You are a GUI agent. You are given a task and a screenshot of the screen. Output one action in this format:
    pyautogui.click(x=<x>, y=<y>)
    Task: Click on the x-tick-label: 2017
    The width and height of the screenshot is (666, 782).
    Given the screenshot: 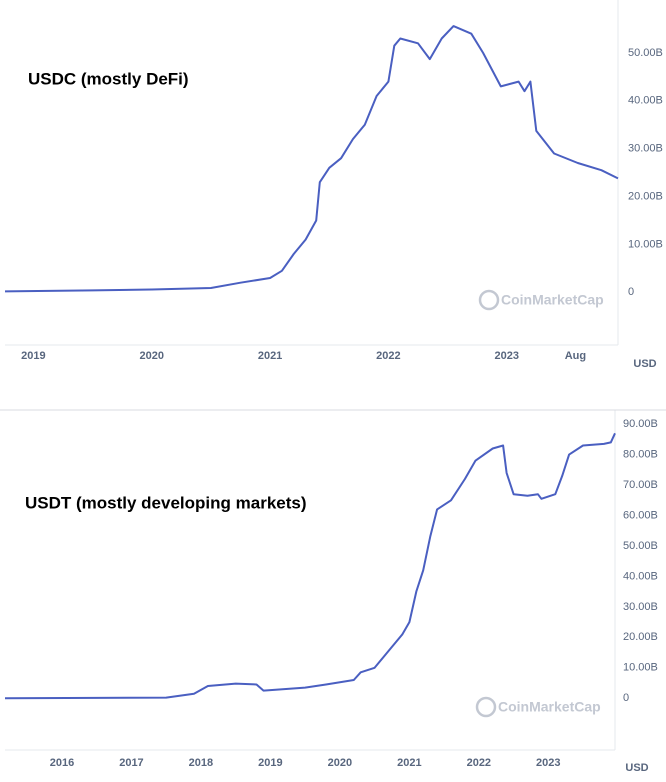 What is the action you would take?
    pyautogui.click(x=131, y=763)
    